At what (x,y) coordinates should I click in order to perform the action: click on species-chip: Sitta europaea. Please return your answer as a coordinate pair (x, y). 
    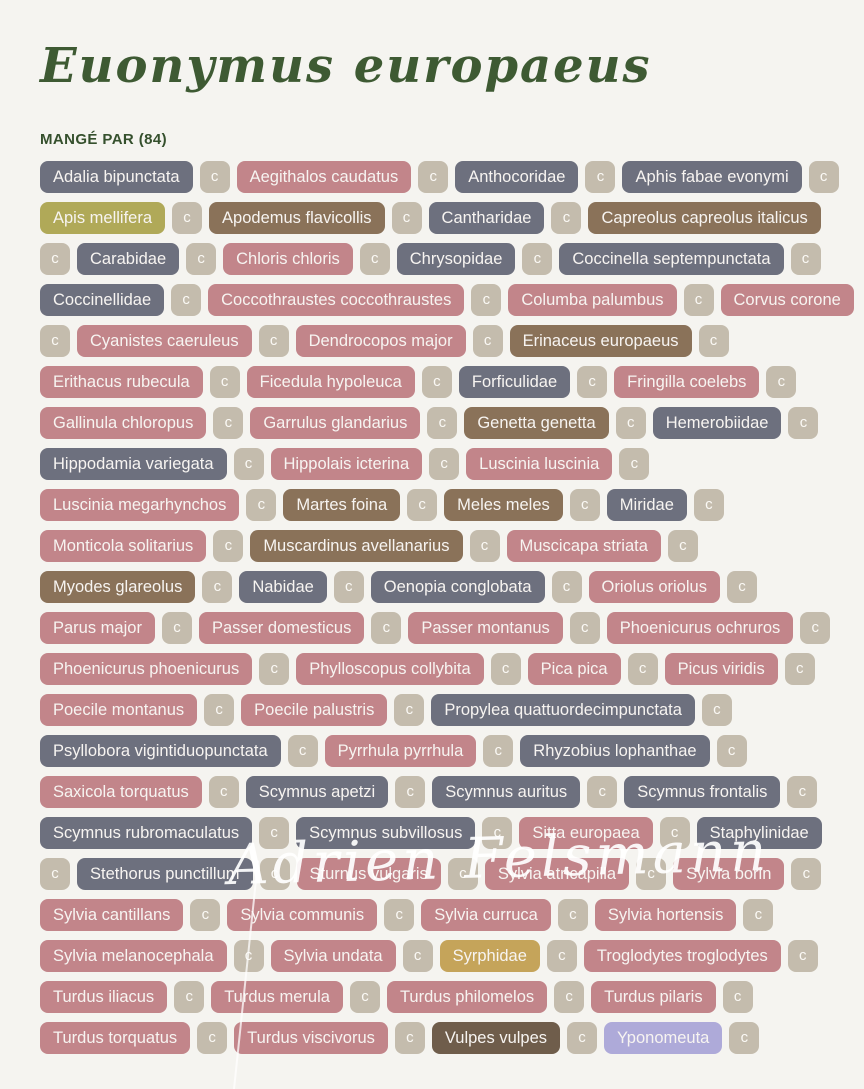
    Looking at the image, I should click on (586, 832).